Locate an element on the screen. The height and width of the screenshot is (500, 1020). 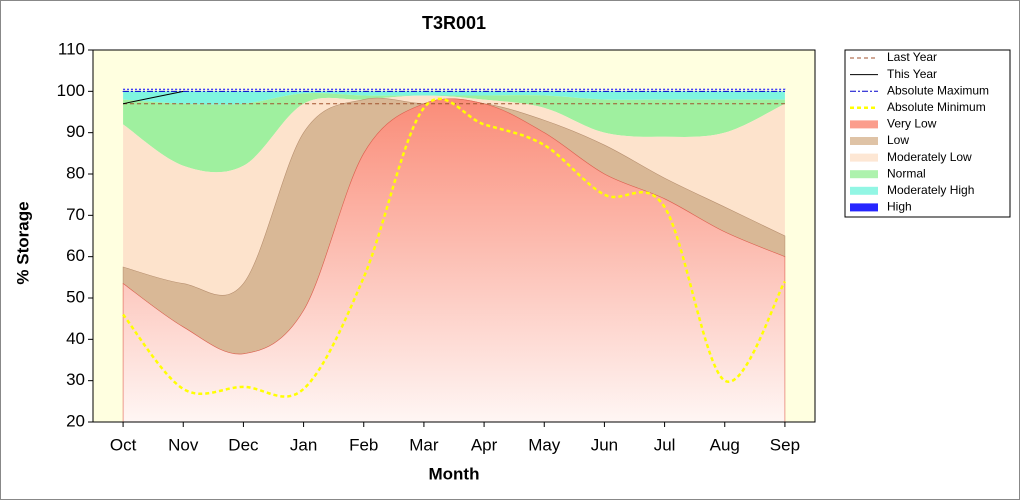
legend-label: Moderately Low is located at coordinates (929, 157).